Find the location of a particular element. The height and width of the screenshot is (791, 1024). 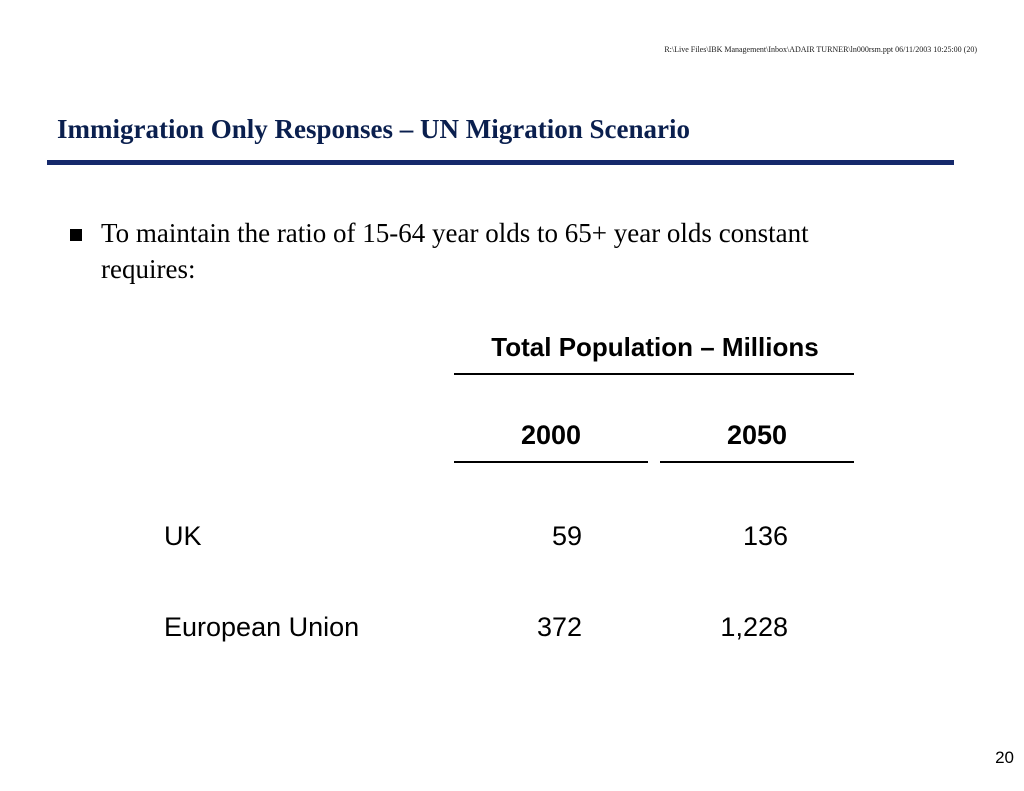

cell-eu-2000: 372 is located at coordinates (559, 627).